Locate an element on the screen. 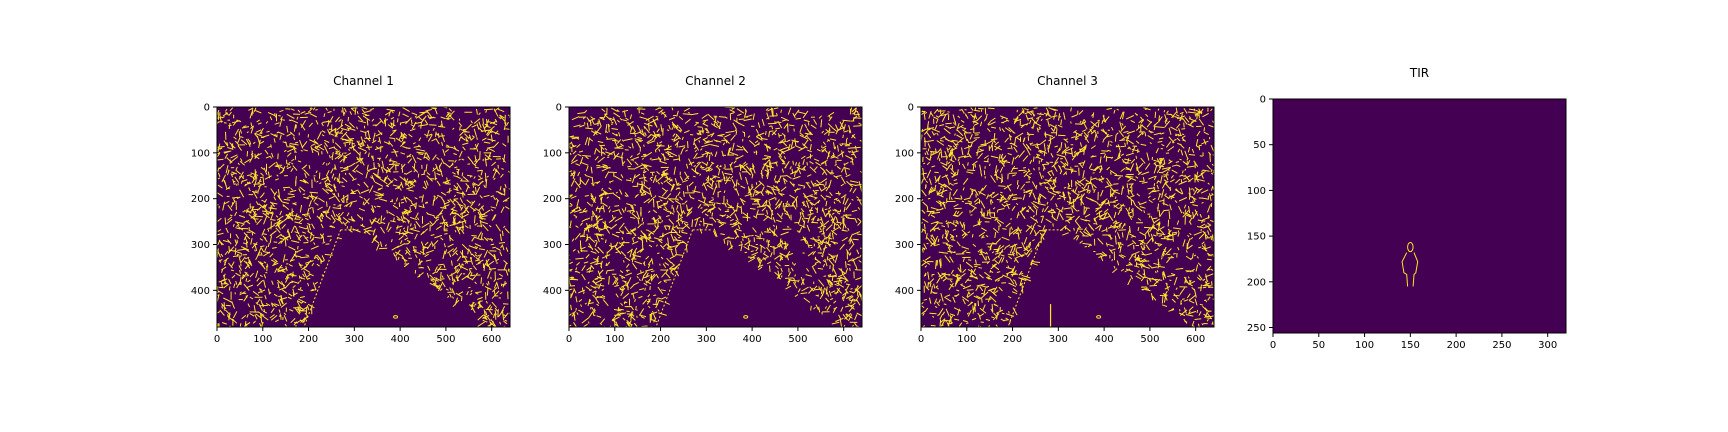  x-tick-label: 150 is located at coordinates (1410, 345).